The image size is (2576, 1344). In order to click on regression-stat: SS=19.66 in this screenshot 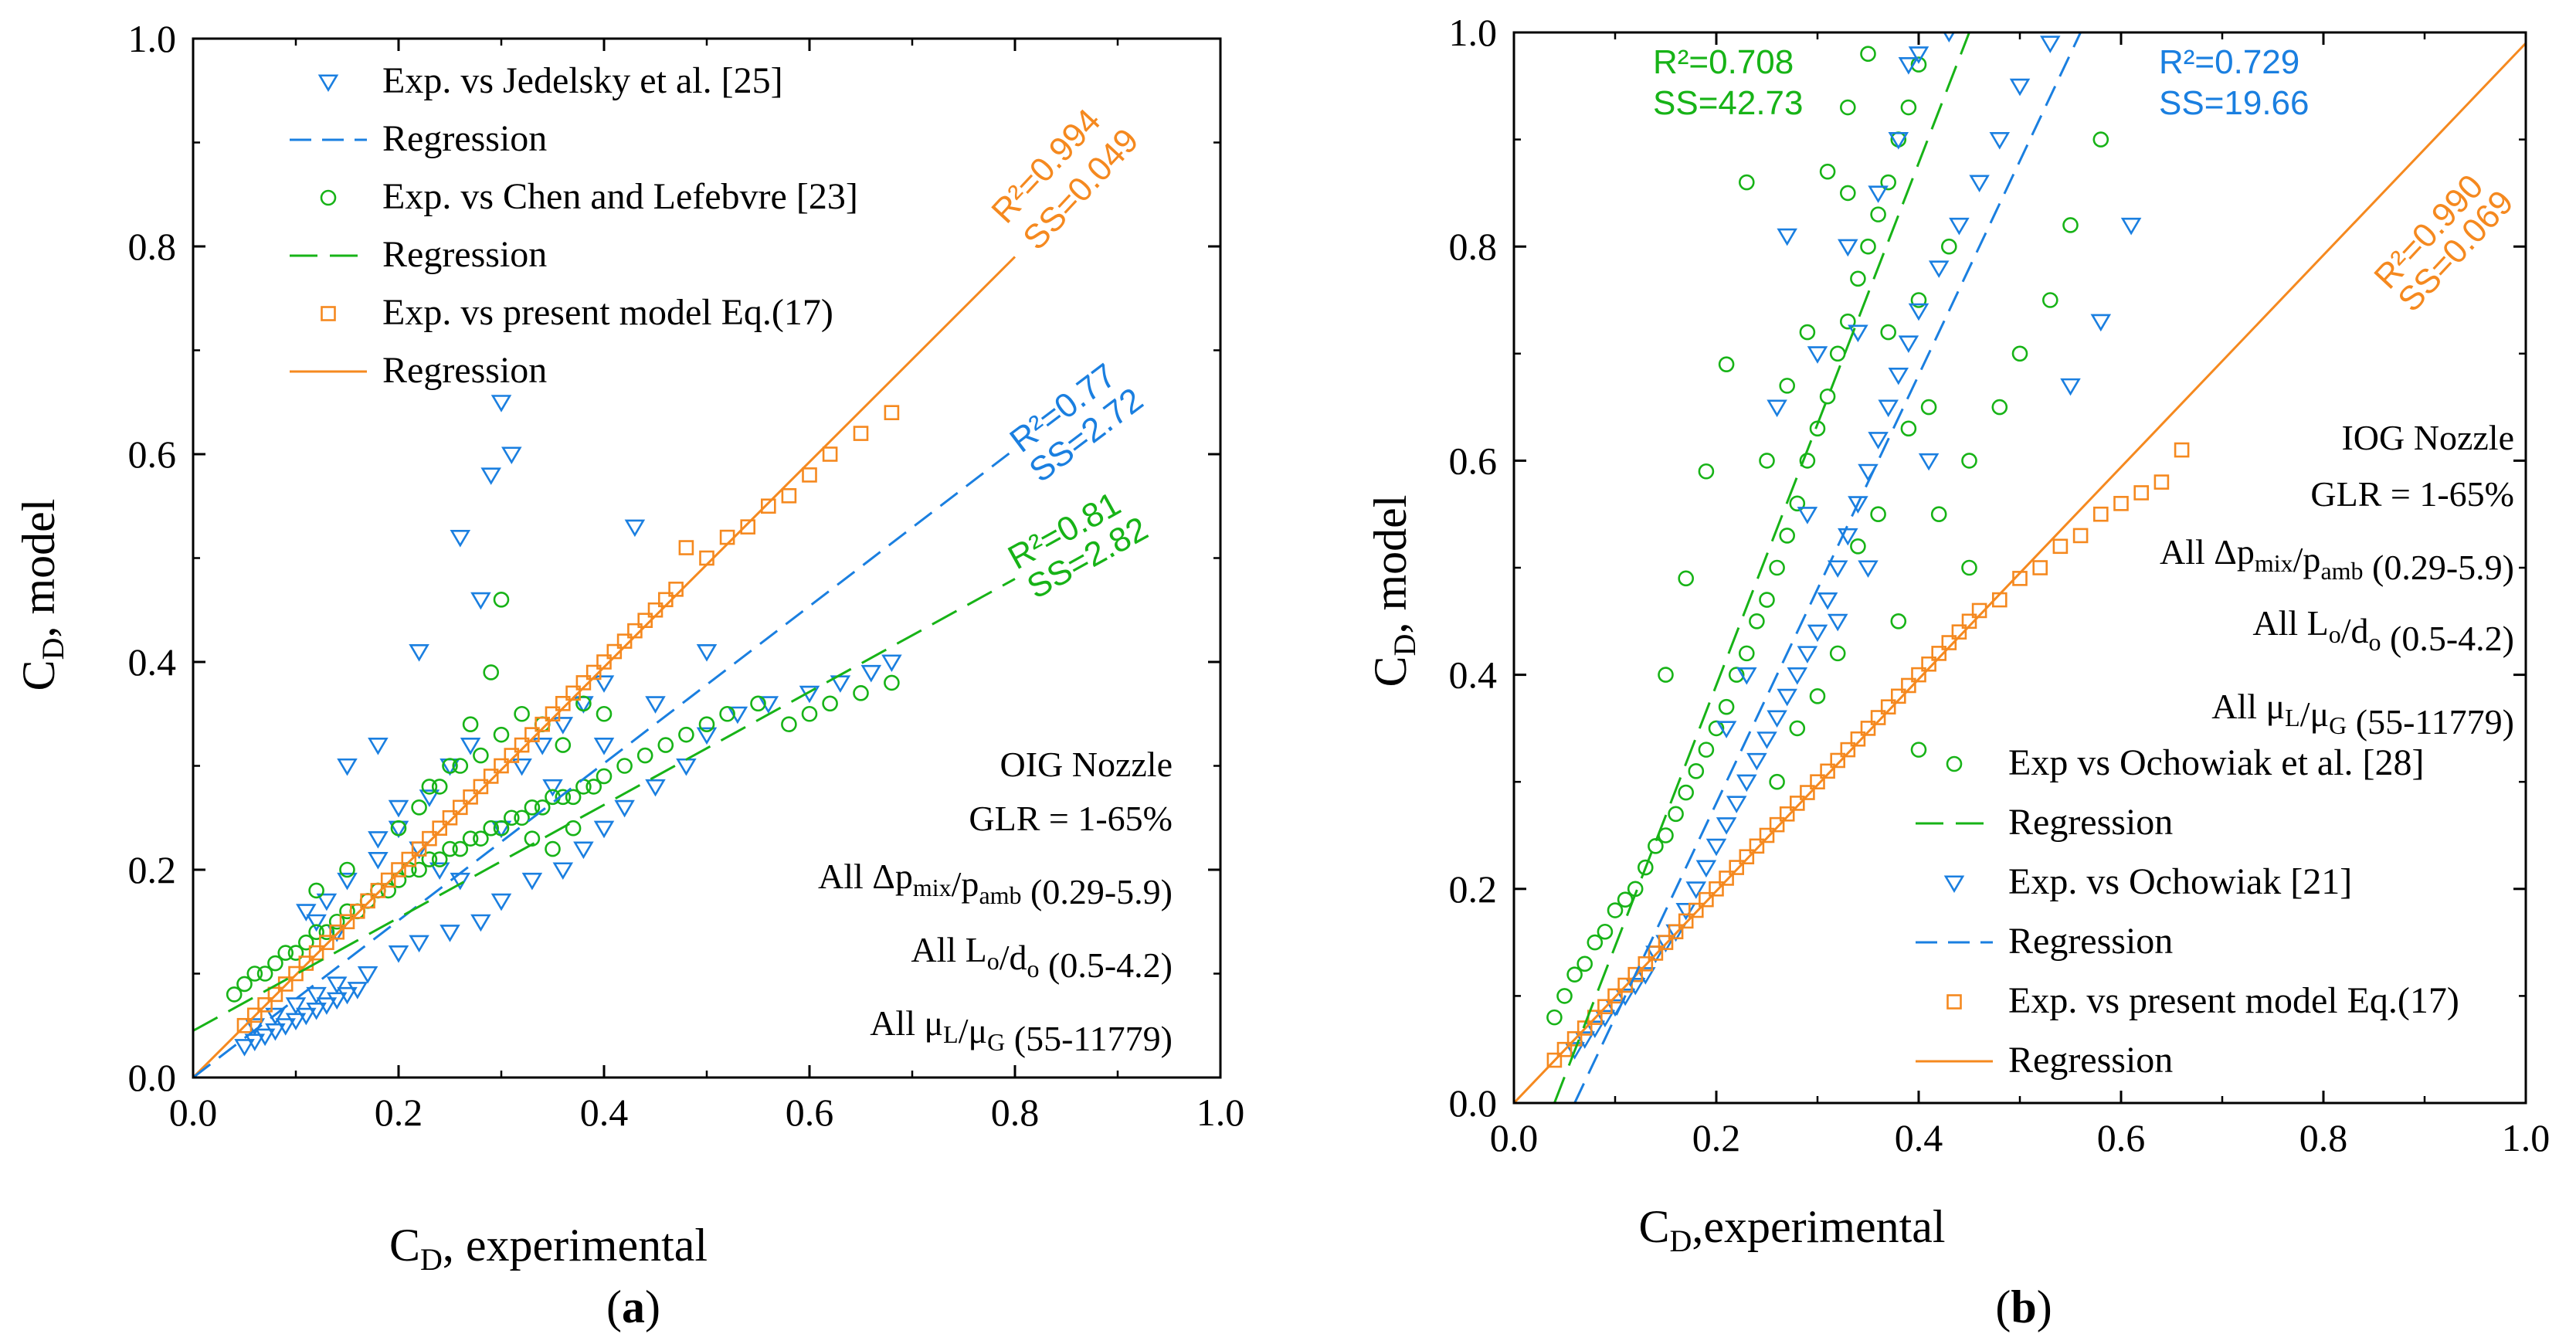, I will do `click(2234, 103)`.